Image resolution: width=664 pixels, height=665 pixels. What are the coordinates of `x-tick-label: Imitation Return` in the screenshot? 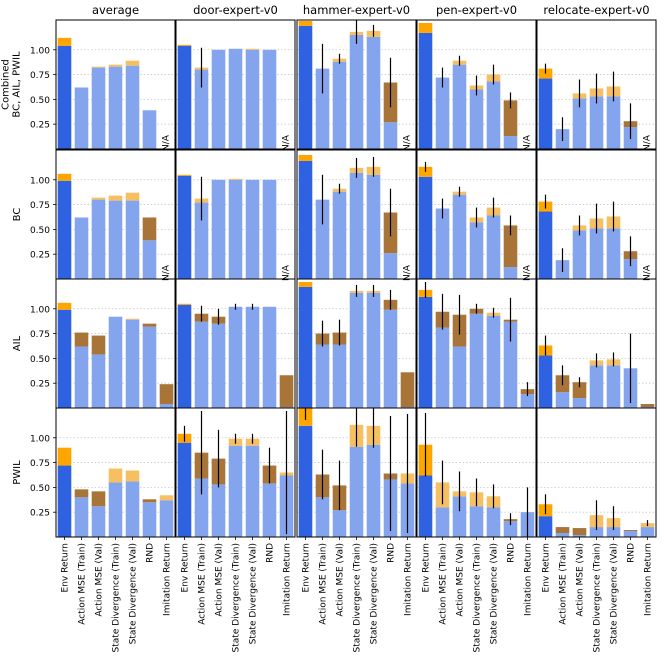 It's located at (288, 579).